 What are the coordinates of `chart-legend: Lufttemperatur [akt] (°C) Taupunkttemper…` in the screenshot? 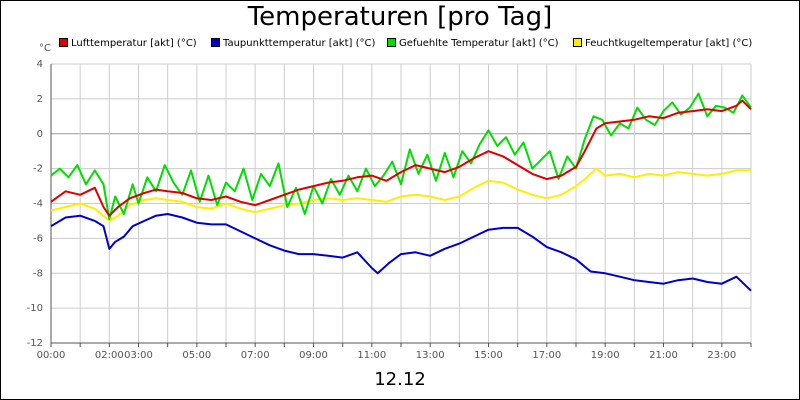 It's located at (400, 46).